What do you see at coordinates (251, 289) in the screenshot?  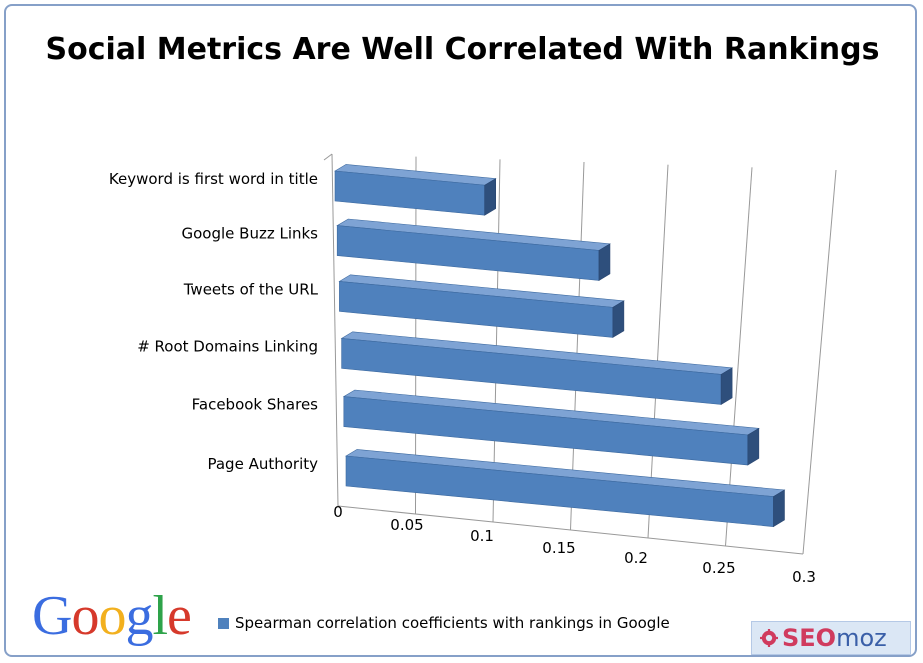 I see `category-label: Tweets of the URL` at bounding box center [251, 289].